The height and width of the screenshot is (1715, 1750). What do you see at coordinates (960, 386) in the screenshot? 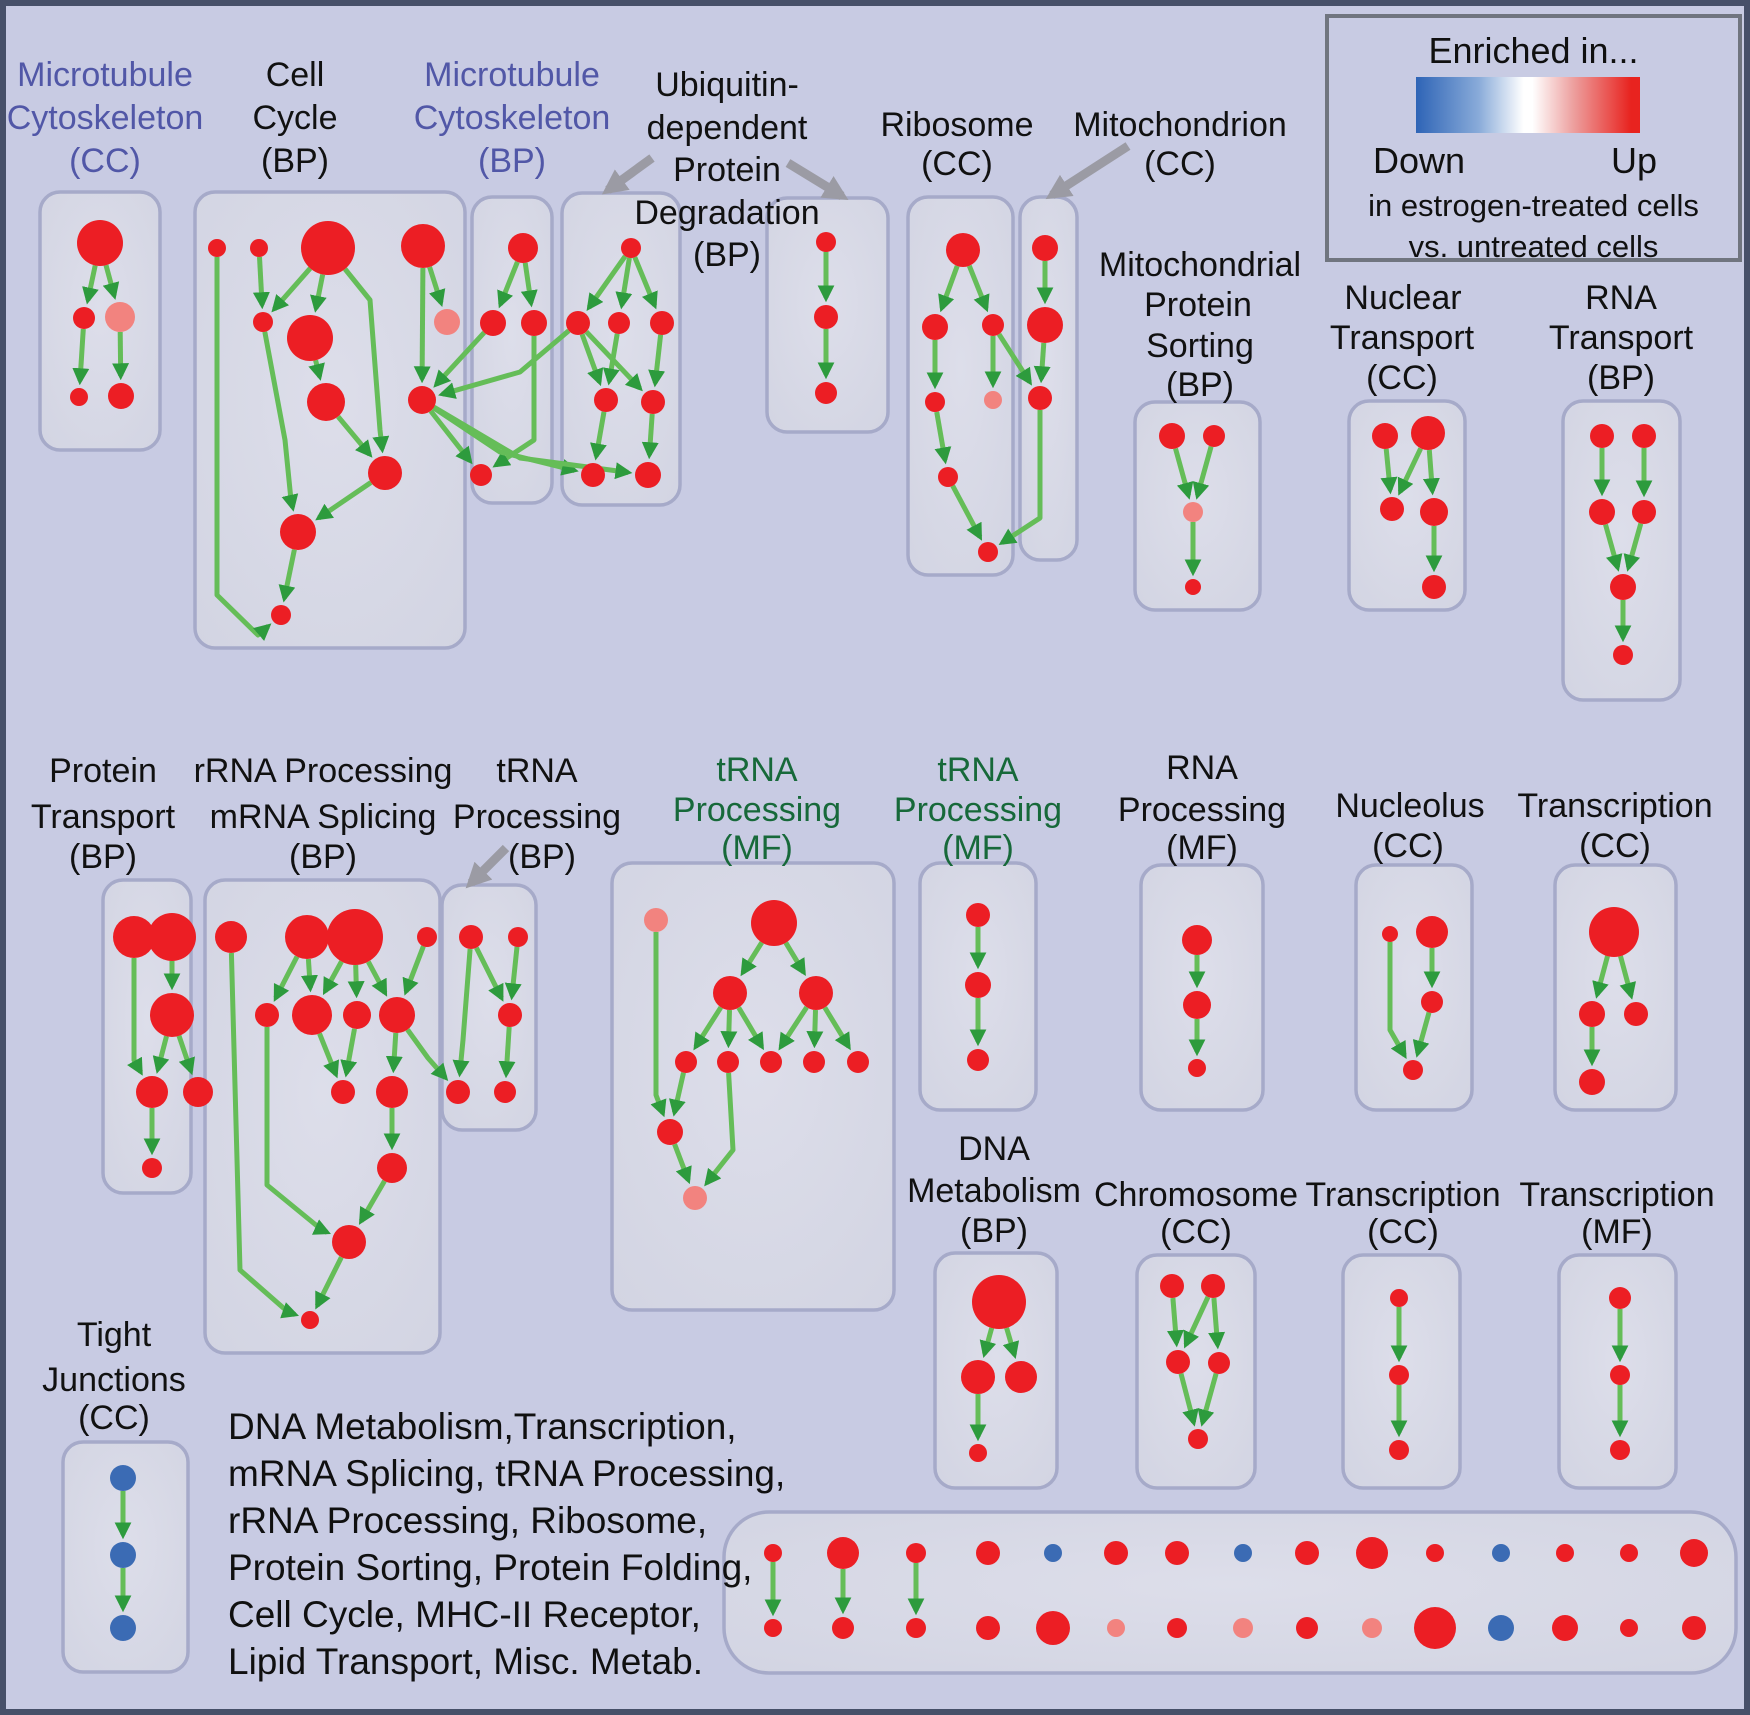
I see `box-ribosome` at bounding box center [960, 386].